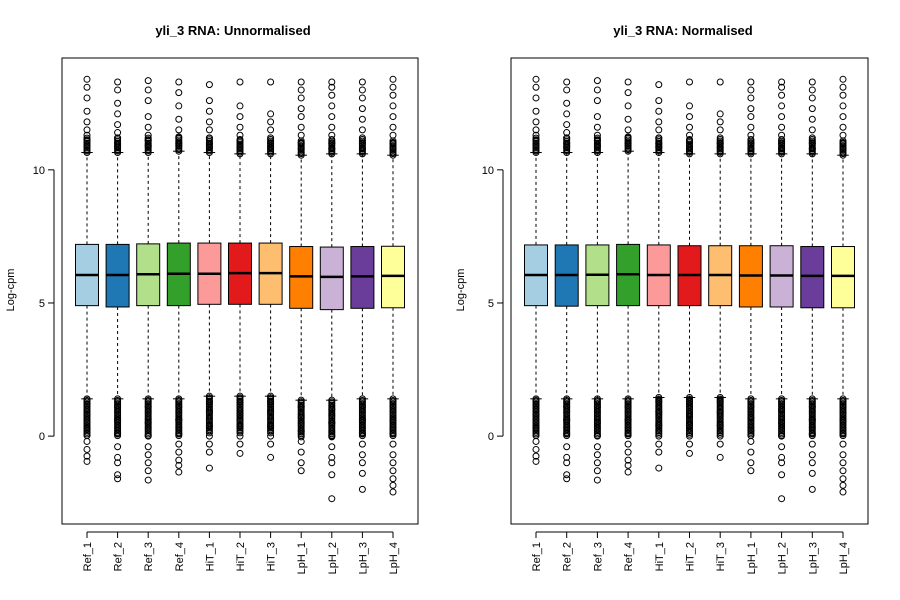  What do you see at coordinates (813, 558) in the screenshot?
I see `x-tick-label: LpH_3` at bounding box center [813, 558].